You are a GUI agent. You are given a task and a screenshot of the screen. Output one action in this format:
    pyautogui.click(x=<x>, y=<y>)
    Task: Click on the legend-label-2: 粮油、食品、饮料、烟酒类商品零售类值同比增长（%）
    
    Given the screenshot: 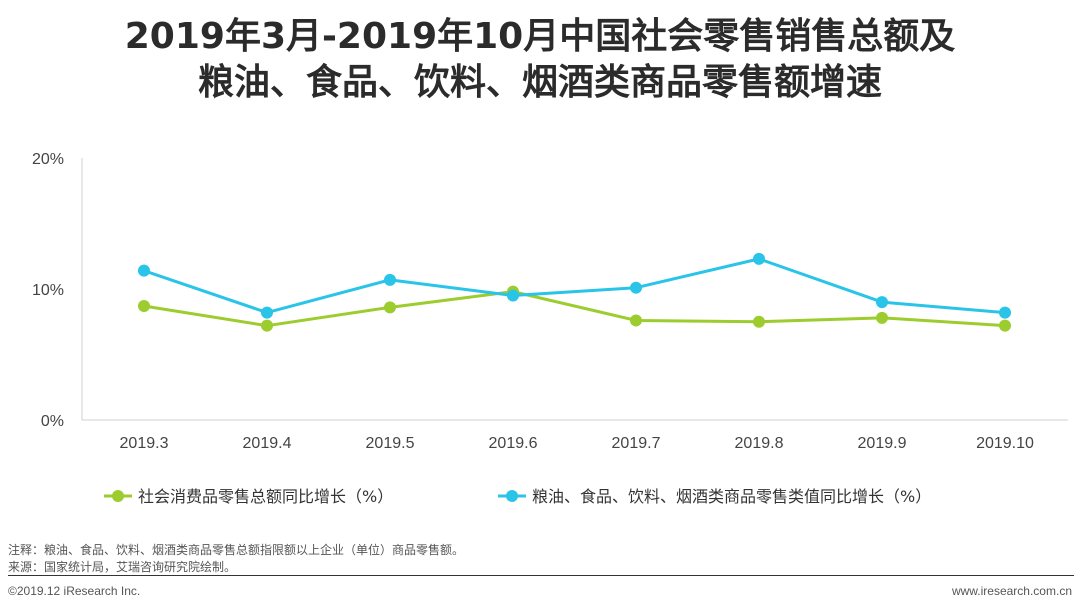 What is the action you would take?
    pyautogui.click(x=731, y=496)
    